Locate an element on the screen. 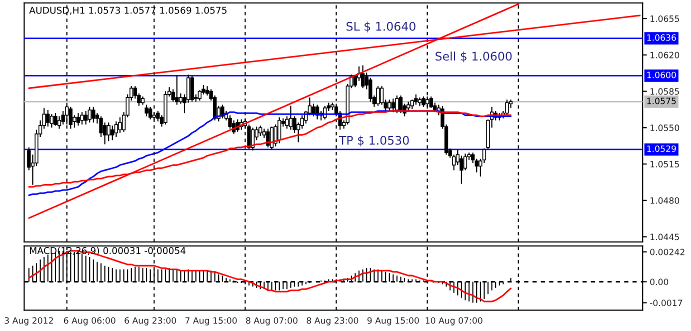 The image size is (691, 331). x-tick-label: 6 Aug 06:00 is located at coordinates (90, 321).